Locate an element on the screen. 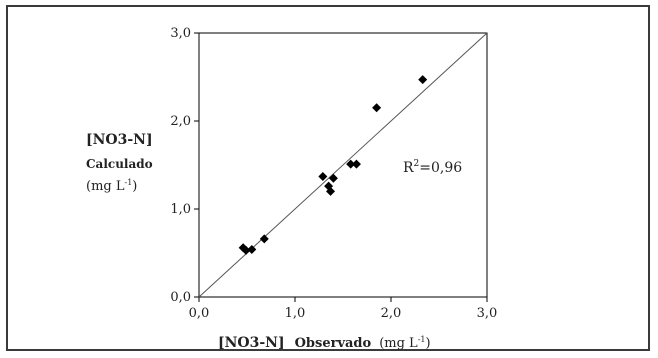  x-tick-label: 3,0 is located at coordinates (487, 313).